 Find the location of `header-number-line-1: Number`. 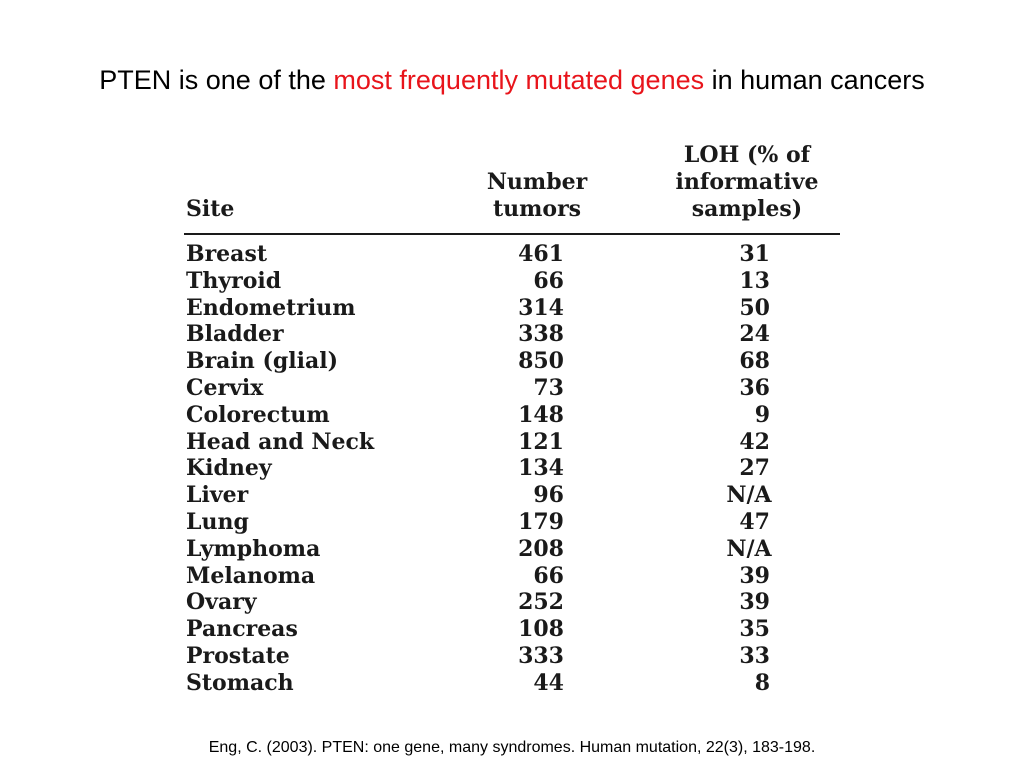

header-number-line-1: Number is located at coordinates (537, 182).